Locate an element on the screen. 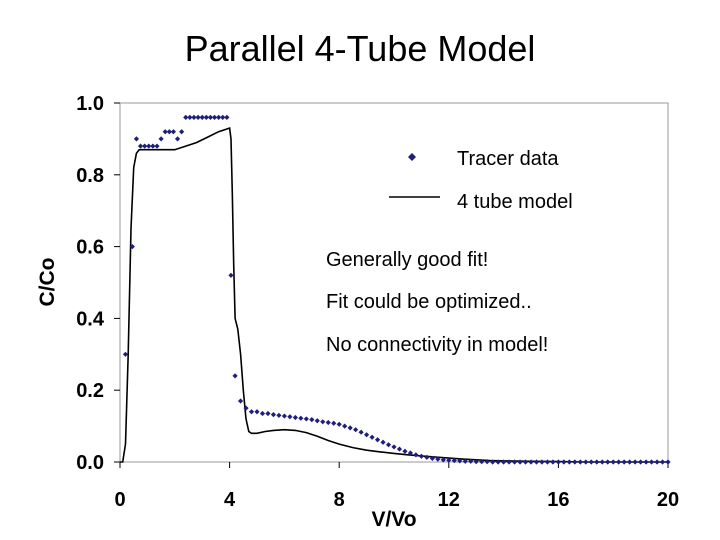  x-tick-label: 12 is located at coordinates (449, 500).